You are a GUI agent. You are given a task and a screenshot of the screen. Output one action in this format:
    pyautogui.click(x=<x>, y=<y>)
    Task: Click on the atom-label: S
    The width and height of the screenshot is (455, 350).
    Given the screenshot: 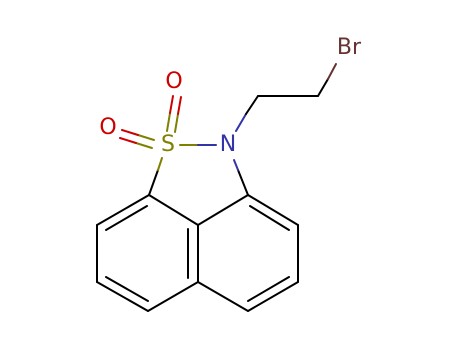 What is the action you would take?
    pyautogui.click(x=168, y=144)
    